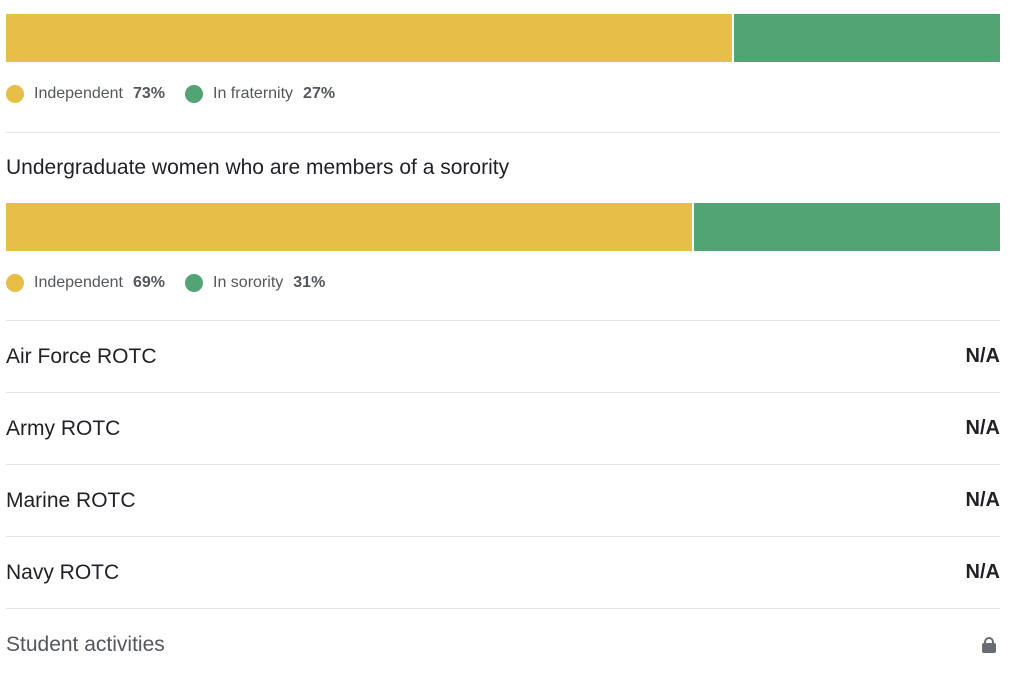 The height and width of the screenshot is (680, 1024). What do you see at coordinates (845, 227) in the screenshot?
I see `bar-segment-in-sorority` at bounding box center [845, 227].